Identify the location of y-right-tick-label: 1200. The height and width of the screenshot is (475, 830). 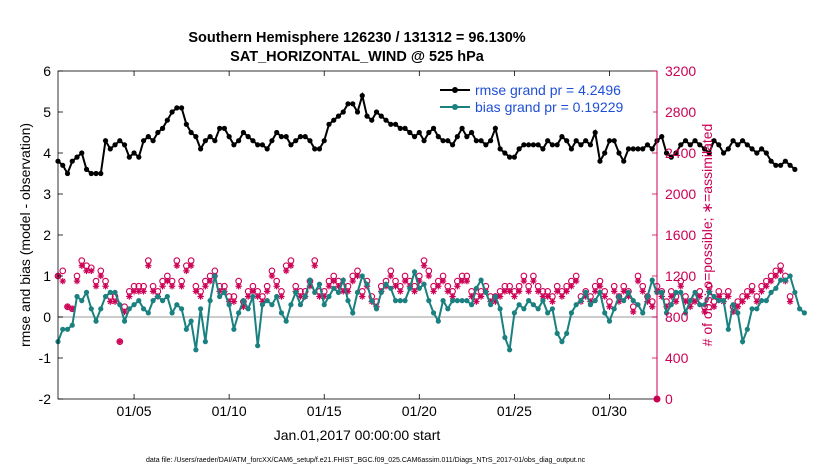
(680, 276).